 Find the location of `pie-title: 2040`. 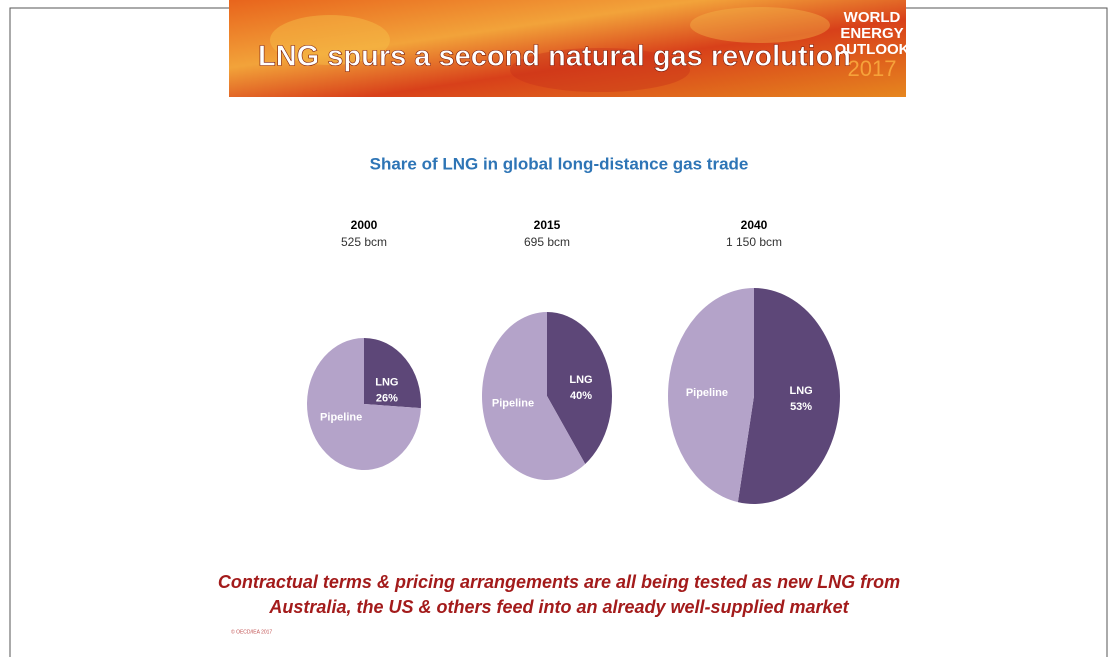

pie-title: 2040 is located at coordinates (754, 225).